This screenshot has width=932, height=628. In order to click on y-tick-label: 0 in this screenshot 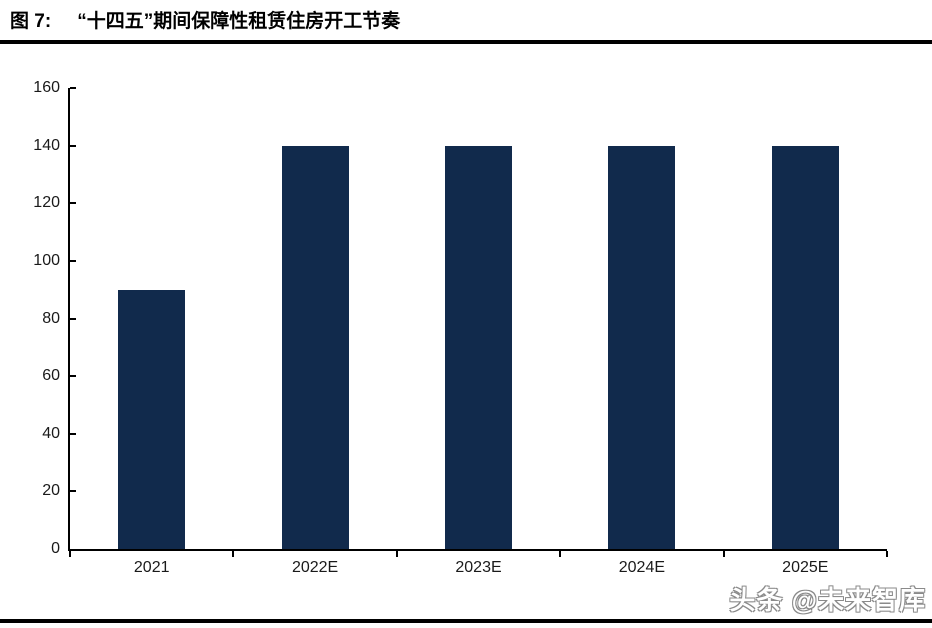, I will do `click(55, 548)`.